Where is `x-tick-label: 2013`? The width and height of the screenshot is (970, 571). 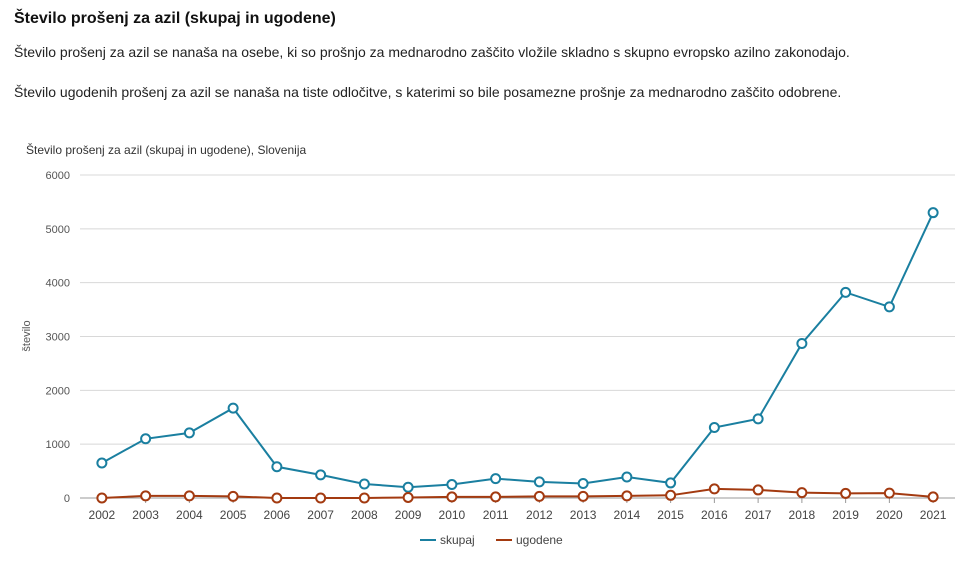
x-tick-label: 2013 is located at coordinates (583, 515).